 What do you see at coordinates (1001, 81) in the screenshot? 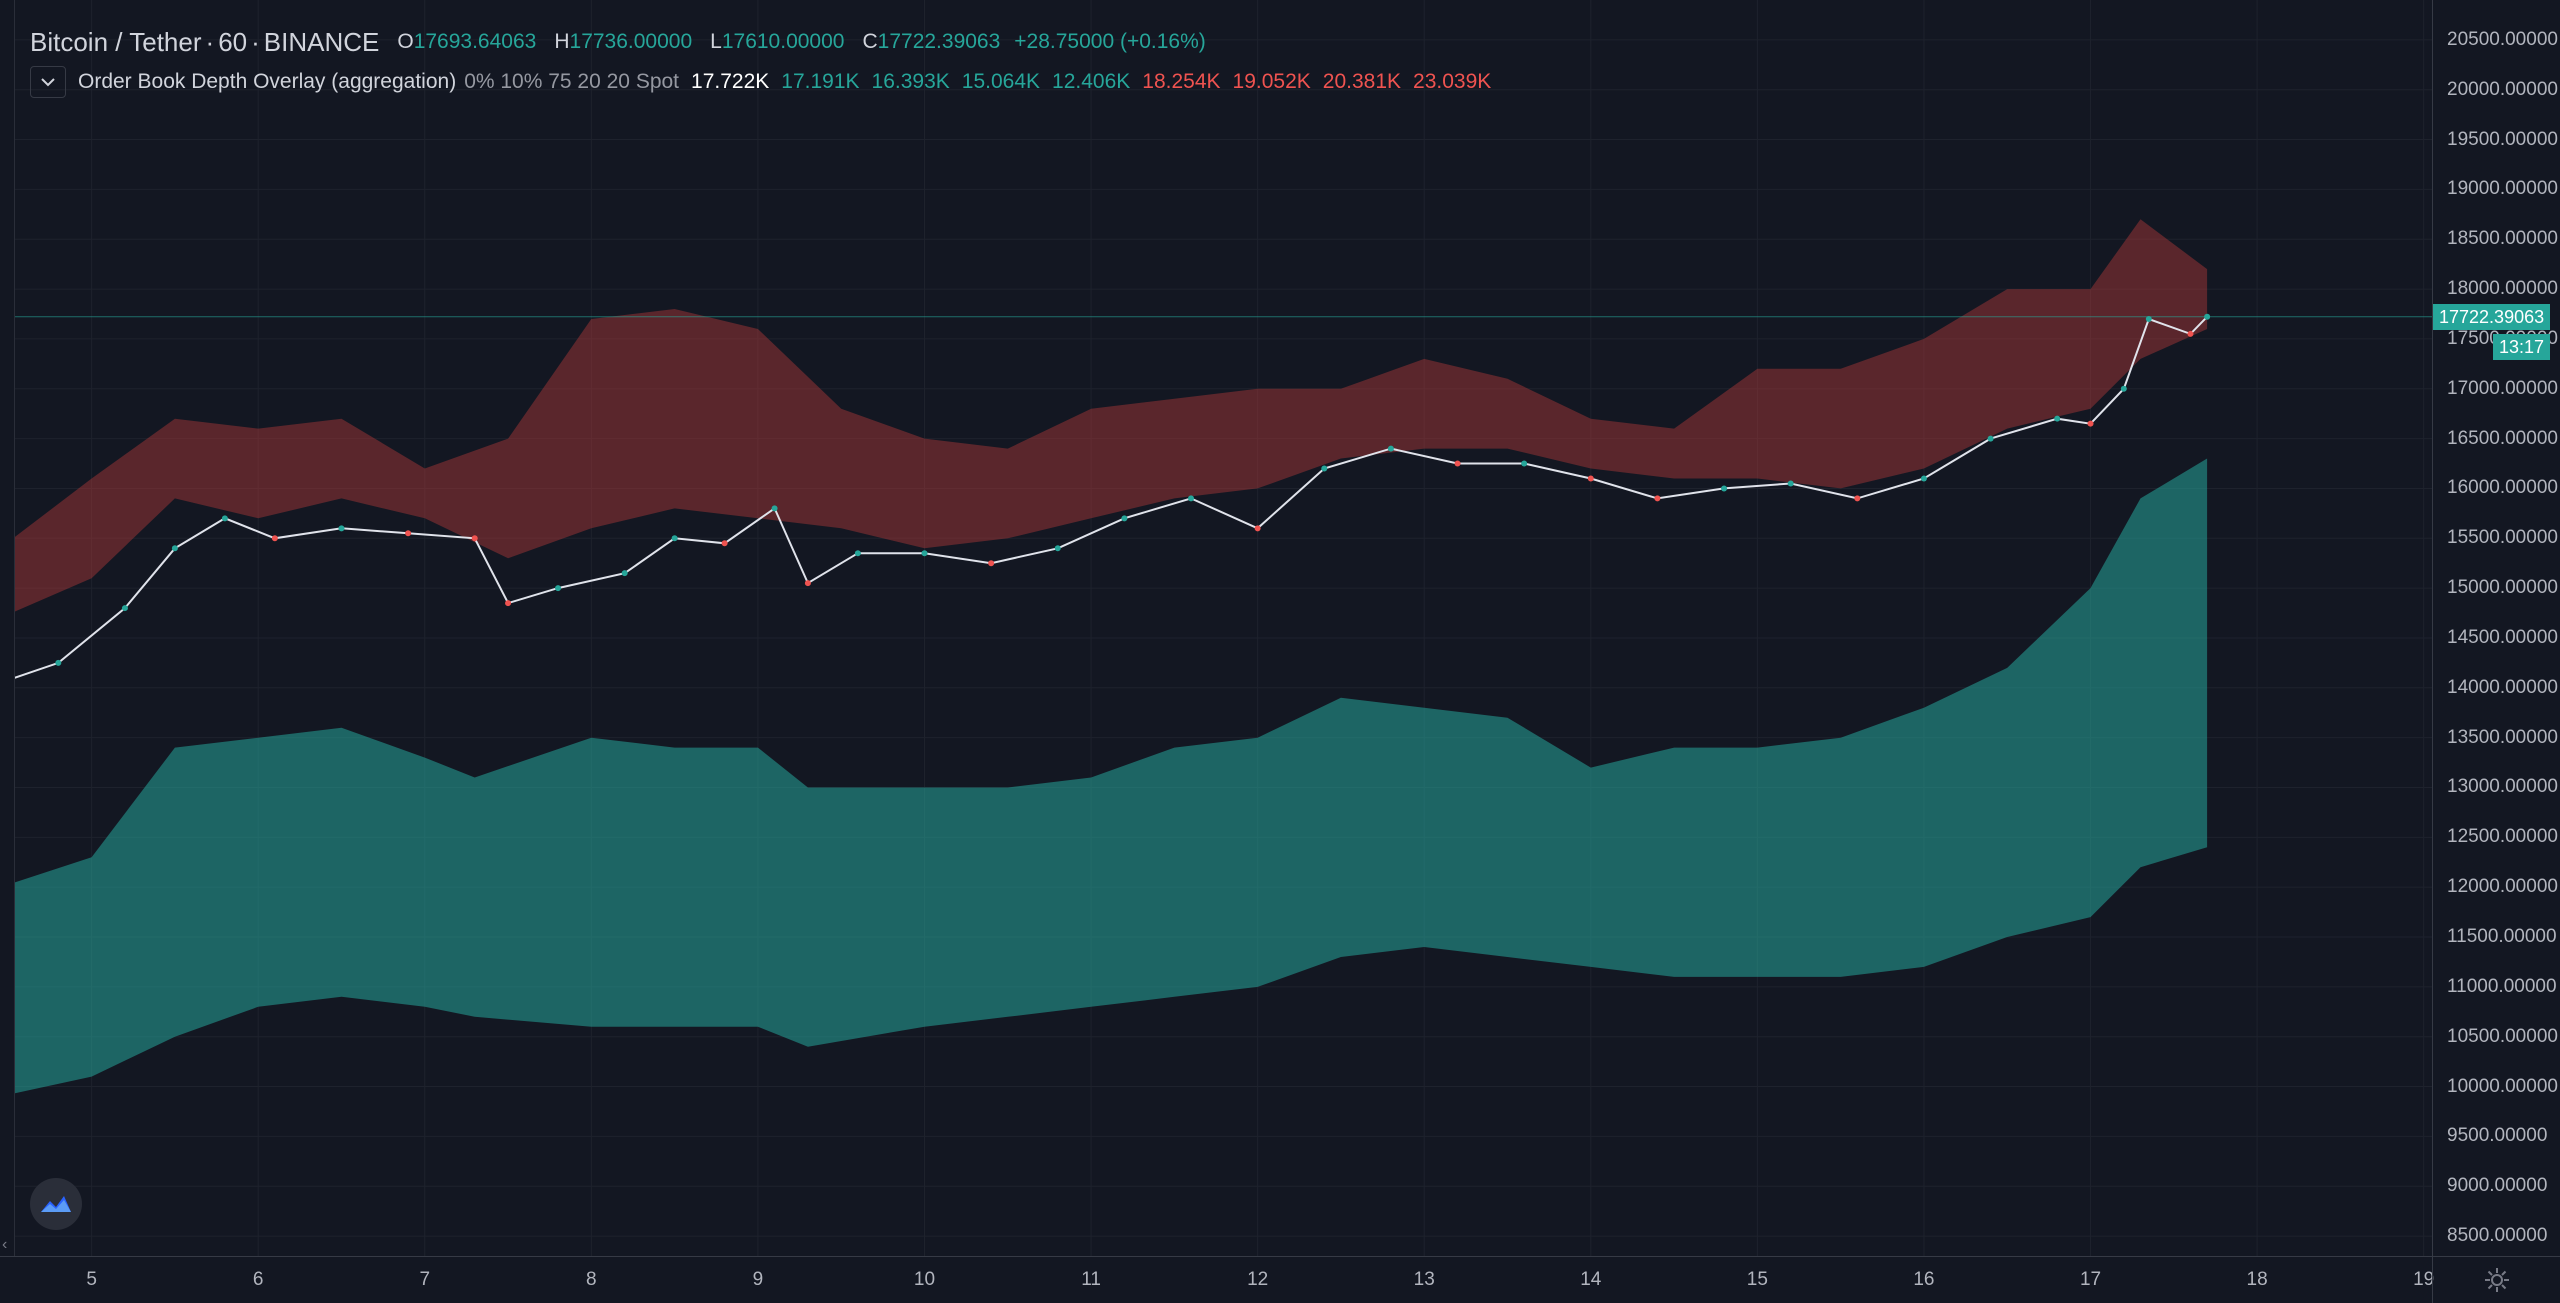
I see `indicator-value: 15.064K` at bounding box center [1001, 81].